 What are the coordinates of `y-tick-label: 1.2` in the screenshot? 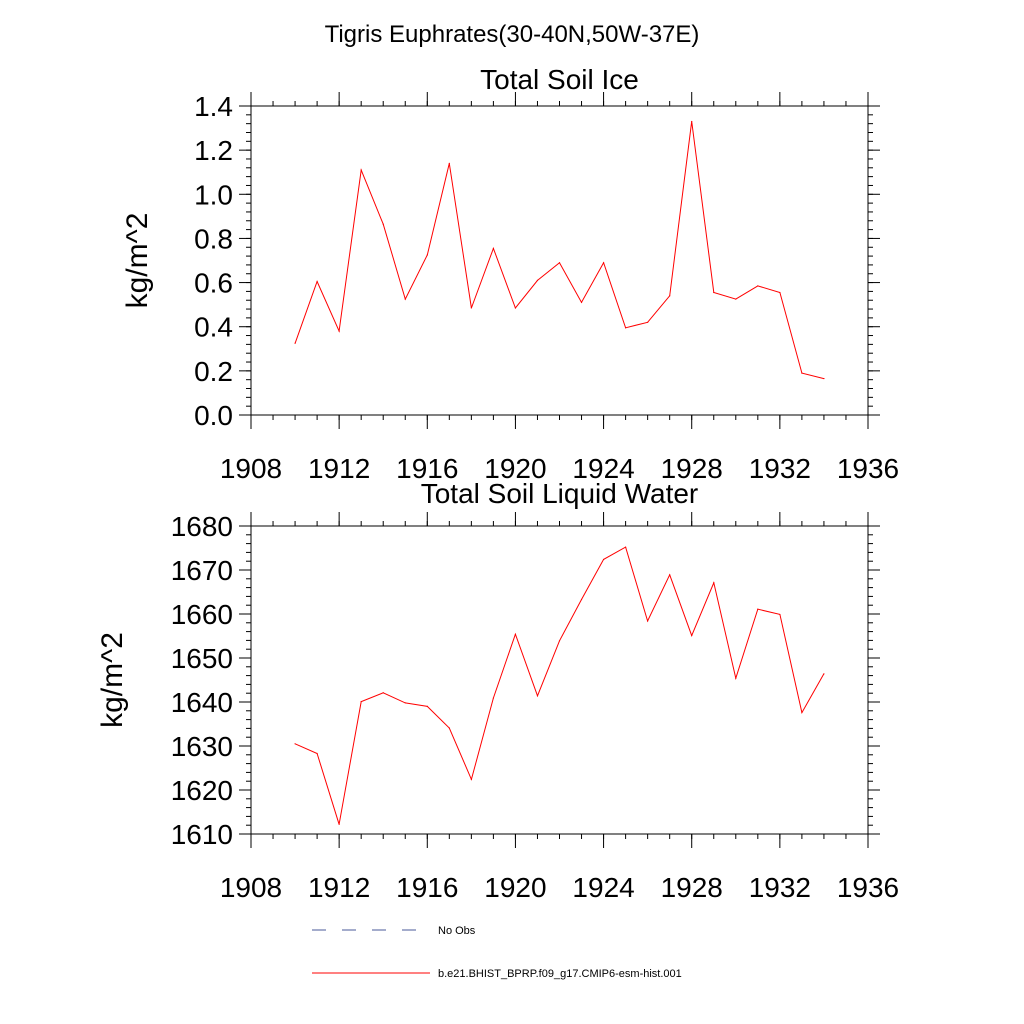 It's located at (213, 150).